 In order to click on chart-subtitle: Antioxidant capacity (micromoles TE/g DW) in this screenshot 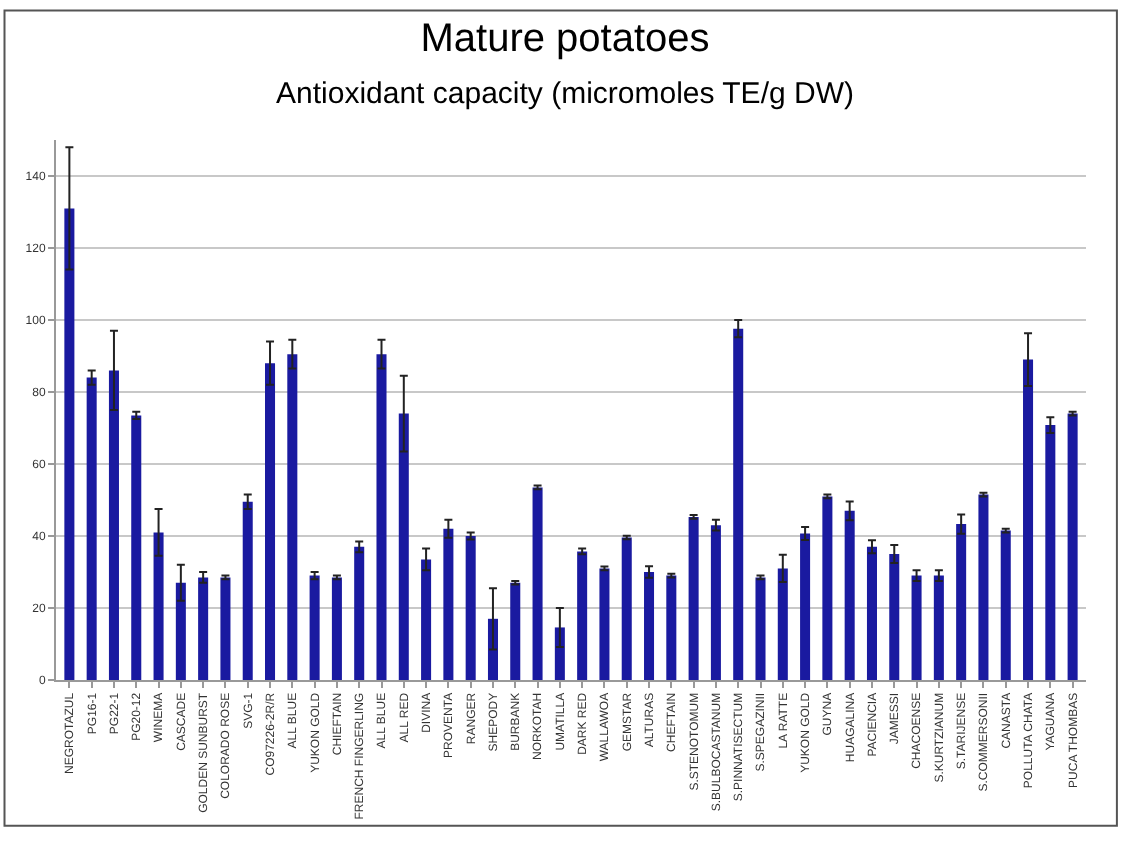, I will do `click(565, 93)`.